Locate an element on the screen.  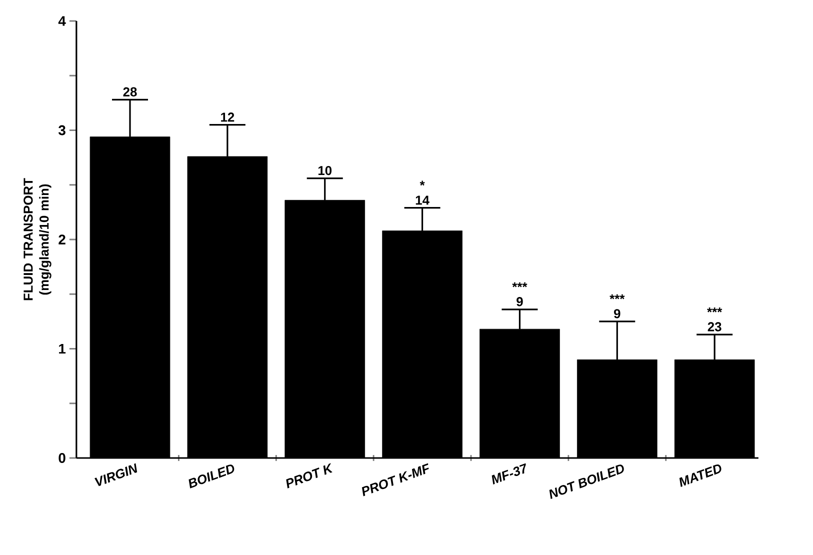
y-tick-label: 3 is located at coordinates (62, 130).